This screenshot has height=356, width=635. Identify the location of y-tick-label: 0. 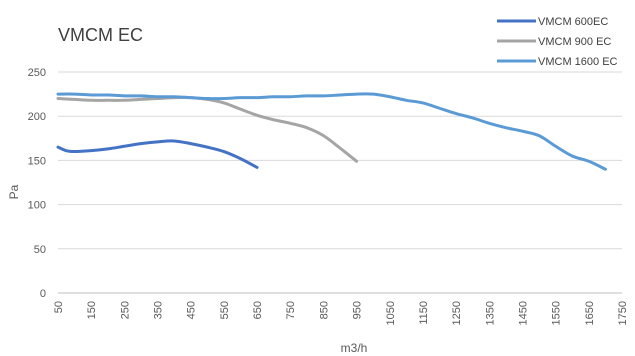
(43, 294).